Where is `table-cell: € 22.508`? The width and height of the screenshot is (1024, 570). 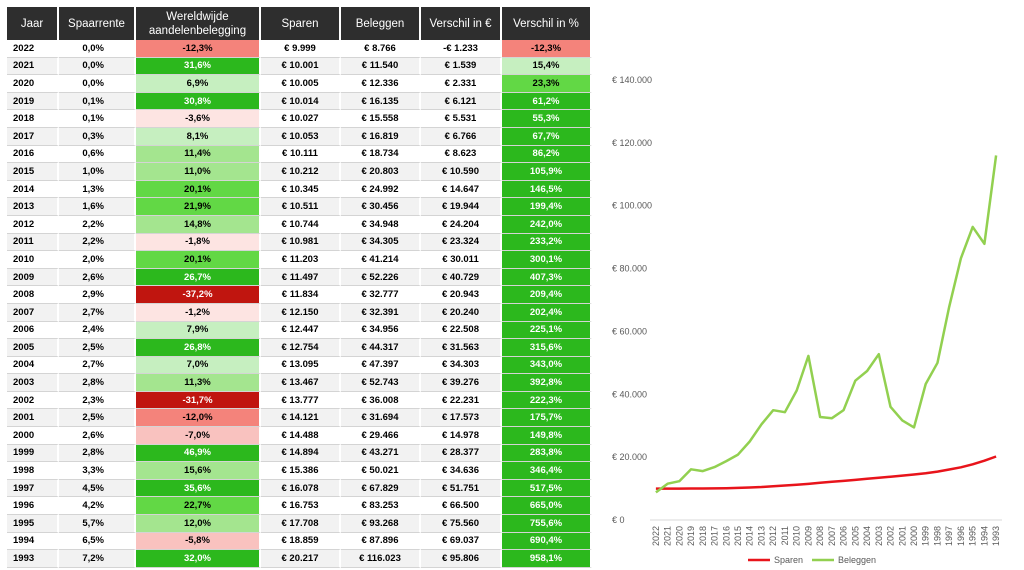
table-cell: € 22.508 is located at coordinates (461, 330).